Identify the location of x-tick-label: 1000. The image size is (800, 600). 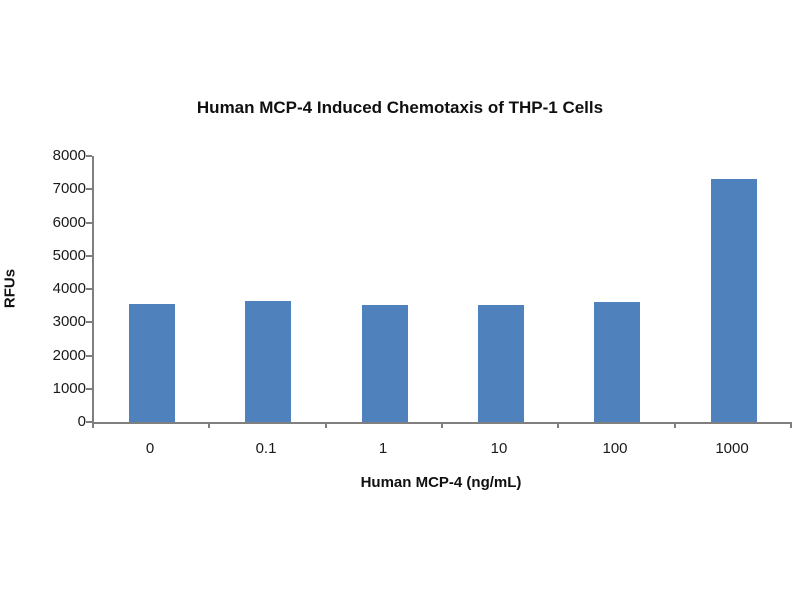
(732, 448).